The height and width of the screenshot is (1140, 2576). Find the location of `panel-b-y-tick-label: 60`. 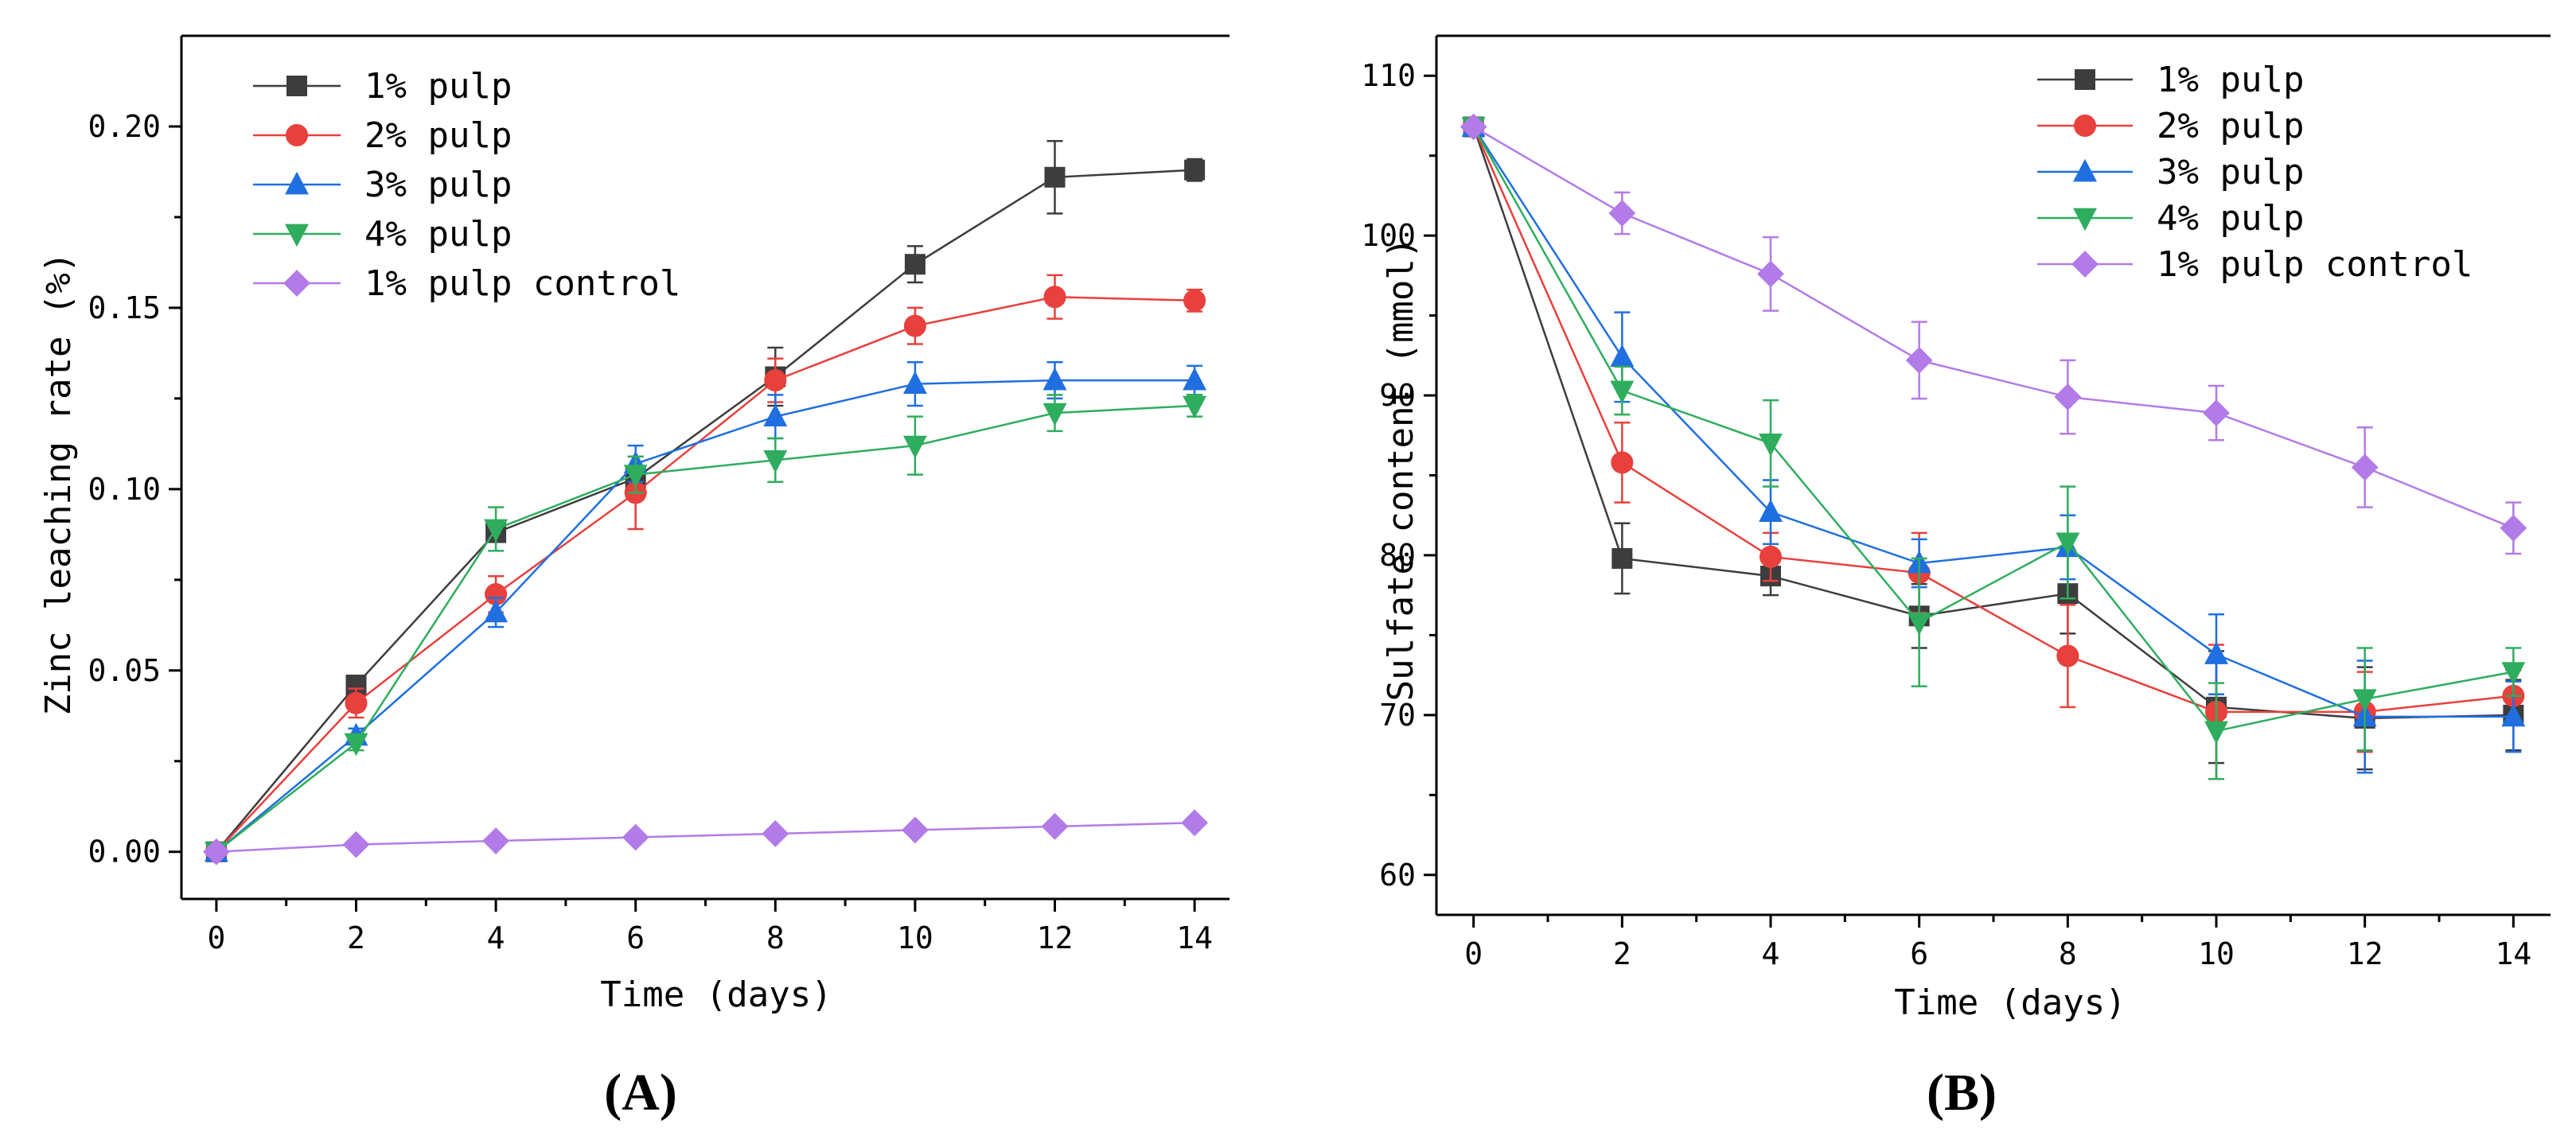

panel-b-y-tick-label: 60 is located at coordinates (1397, 875).